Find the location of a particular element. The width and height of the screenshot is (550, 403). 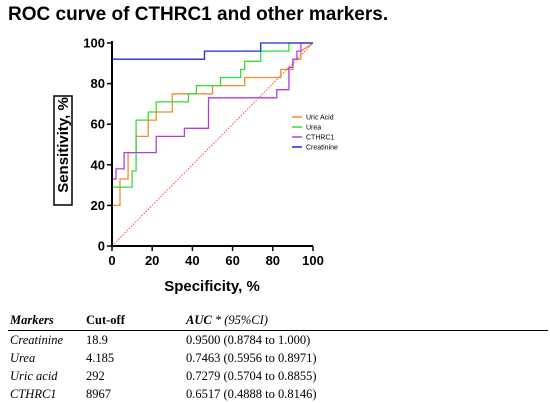

y-tick-label: 40 is located at coordinates (98, 164).